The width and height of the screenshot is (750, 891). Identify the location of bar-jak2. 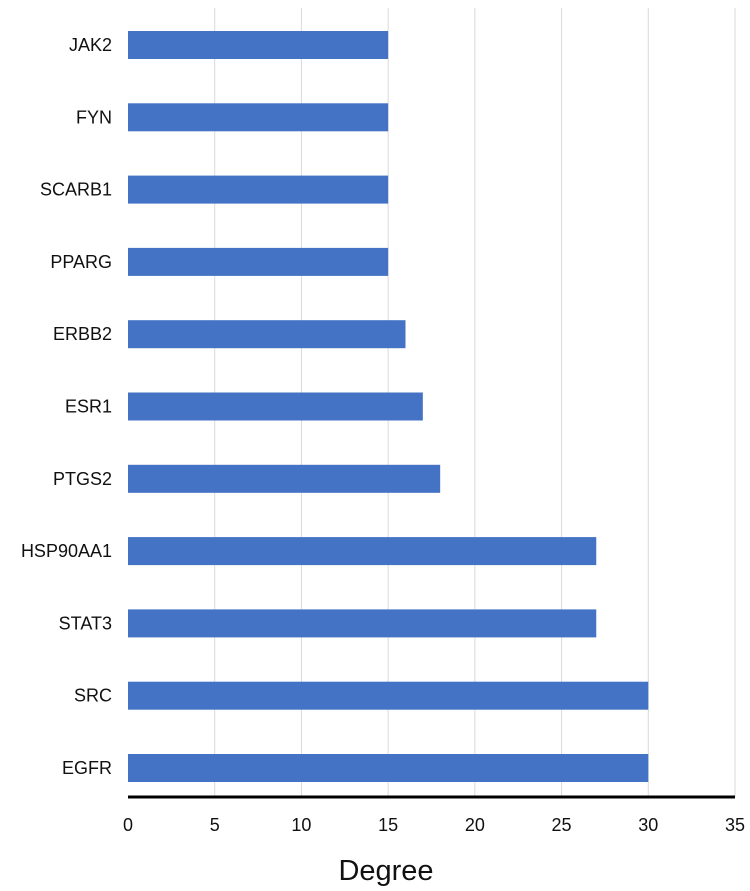
(258, 45).